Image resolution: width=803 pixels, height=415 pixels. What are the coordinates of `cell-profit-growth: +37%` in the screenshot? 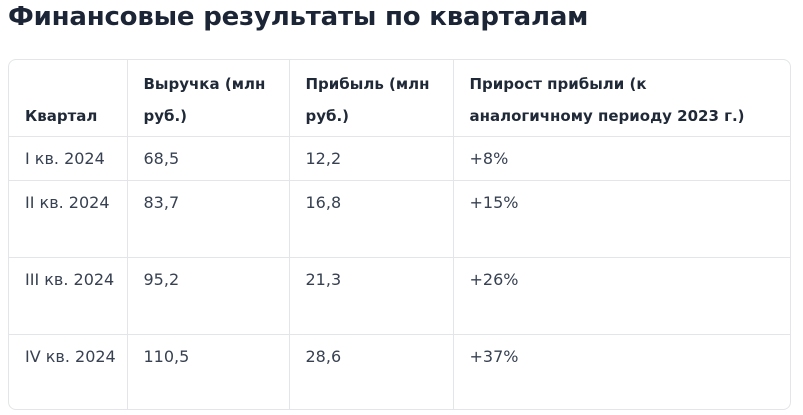 It's located at (494, 356).